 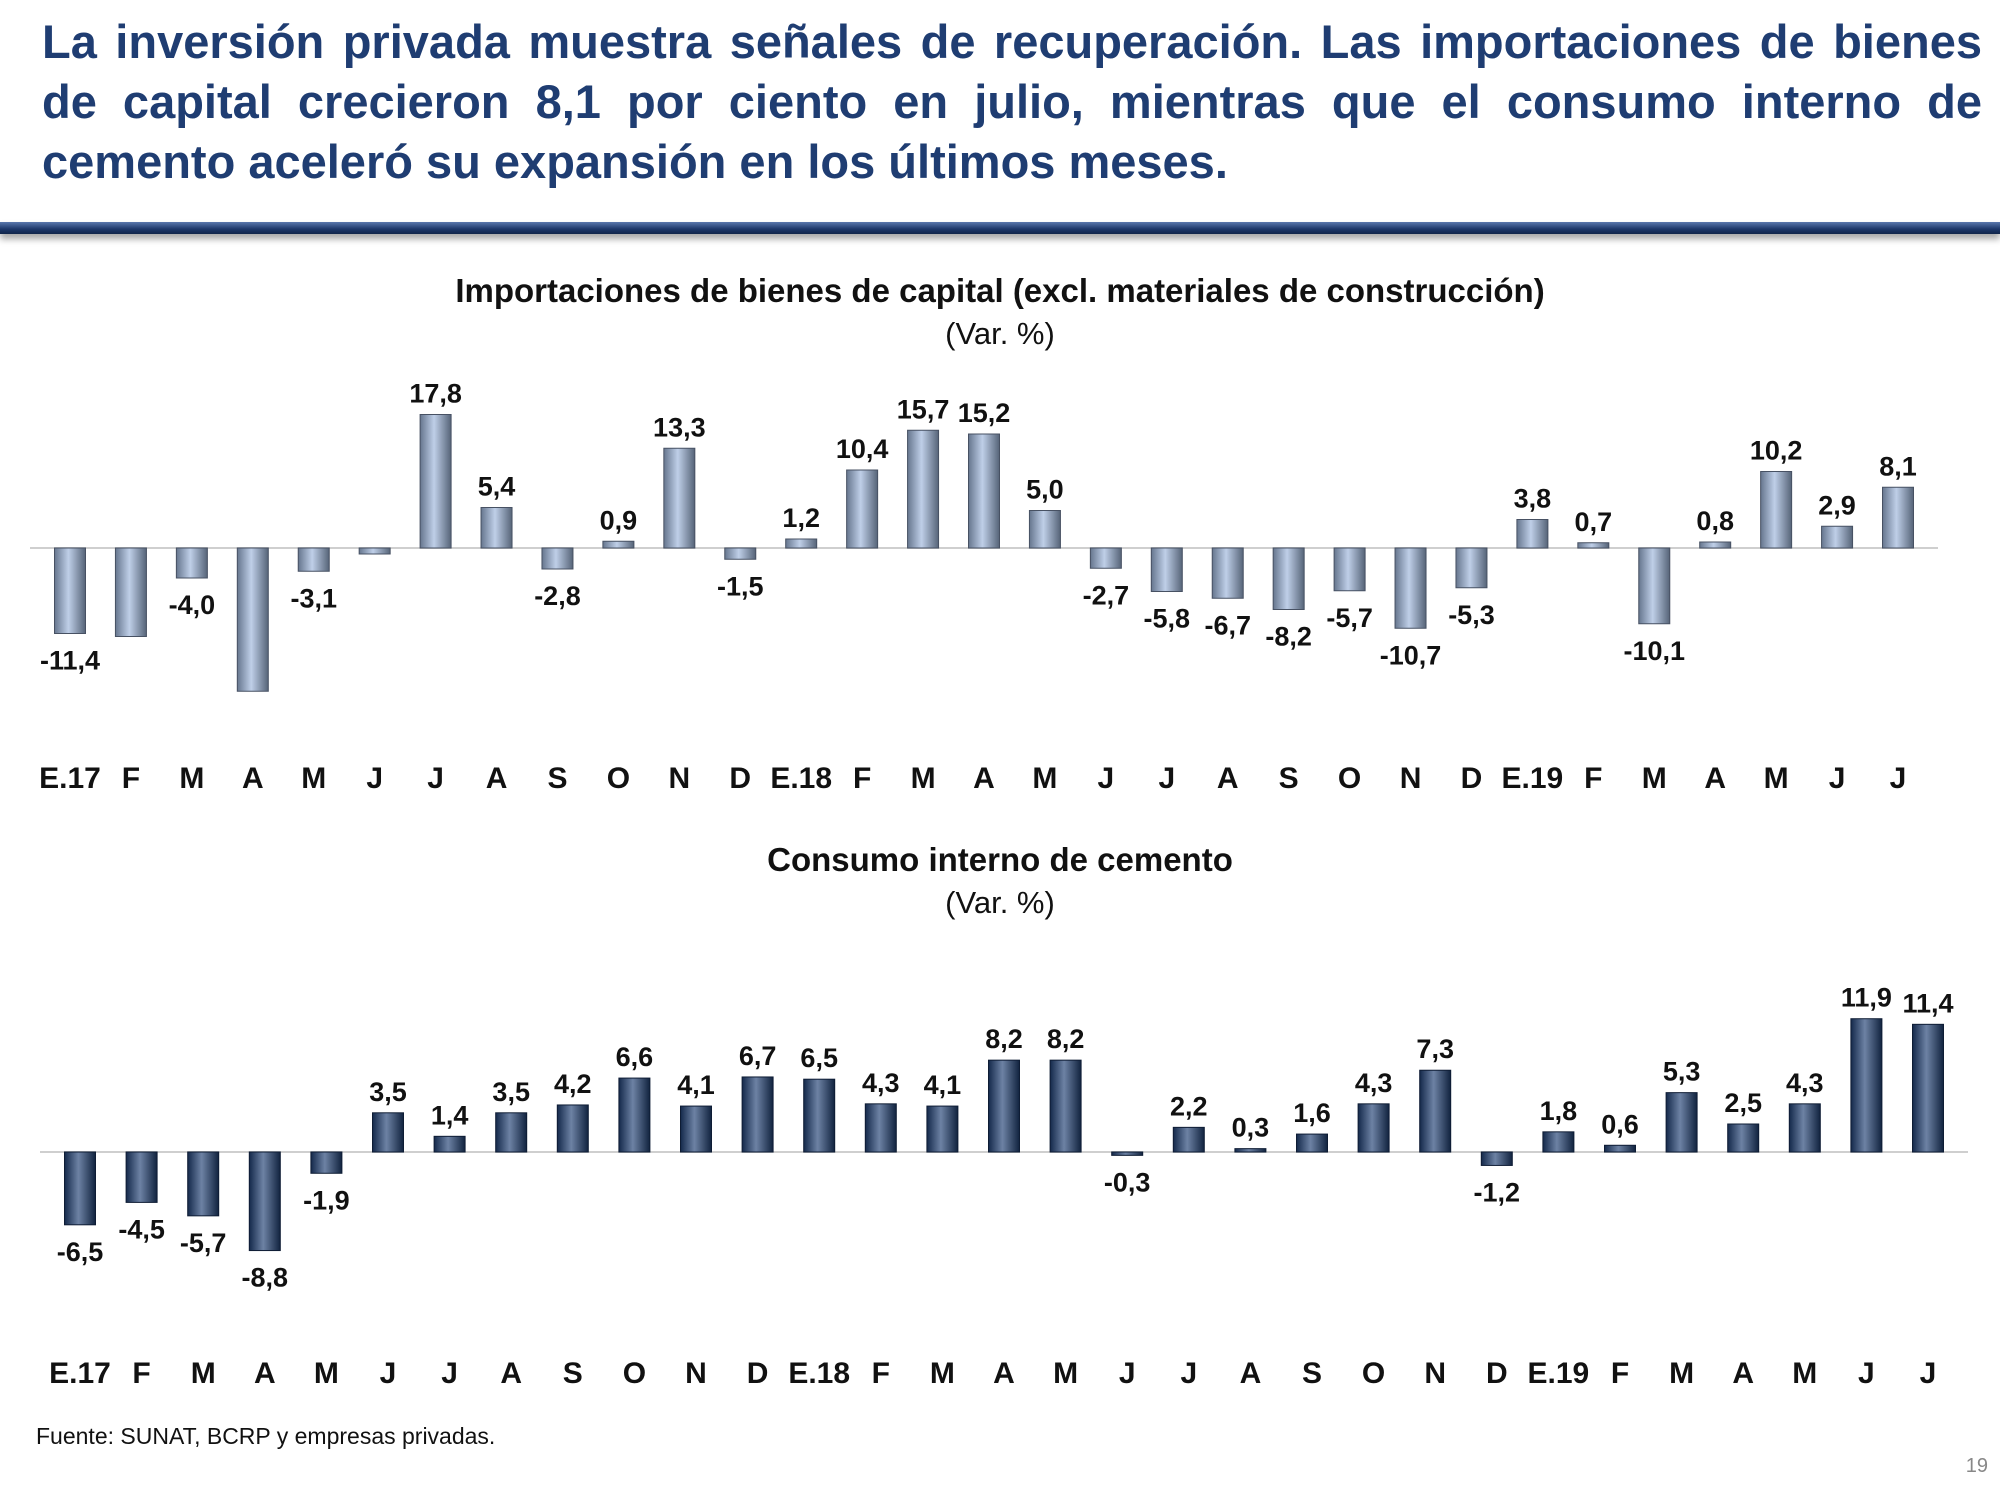 What do you see at coordinates (1471, 615) in the screenshot?
I see `data-label: -5,3` at bounding box center [1471, 615].